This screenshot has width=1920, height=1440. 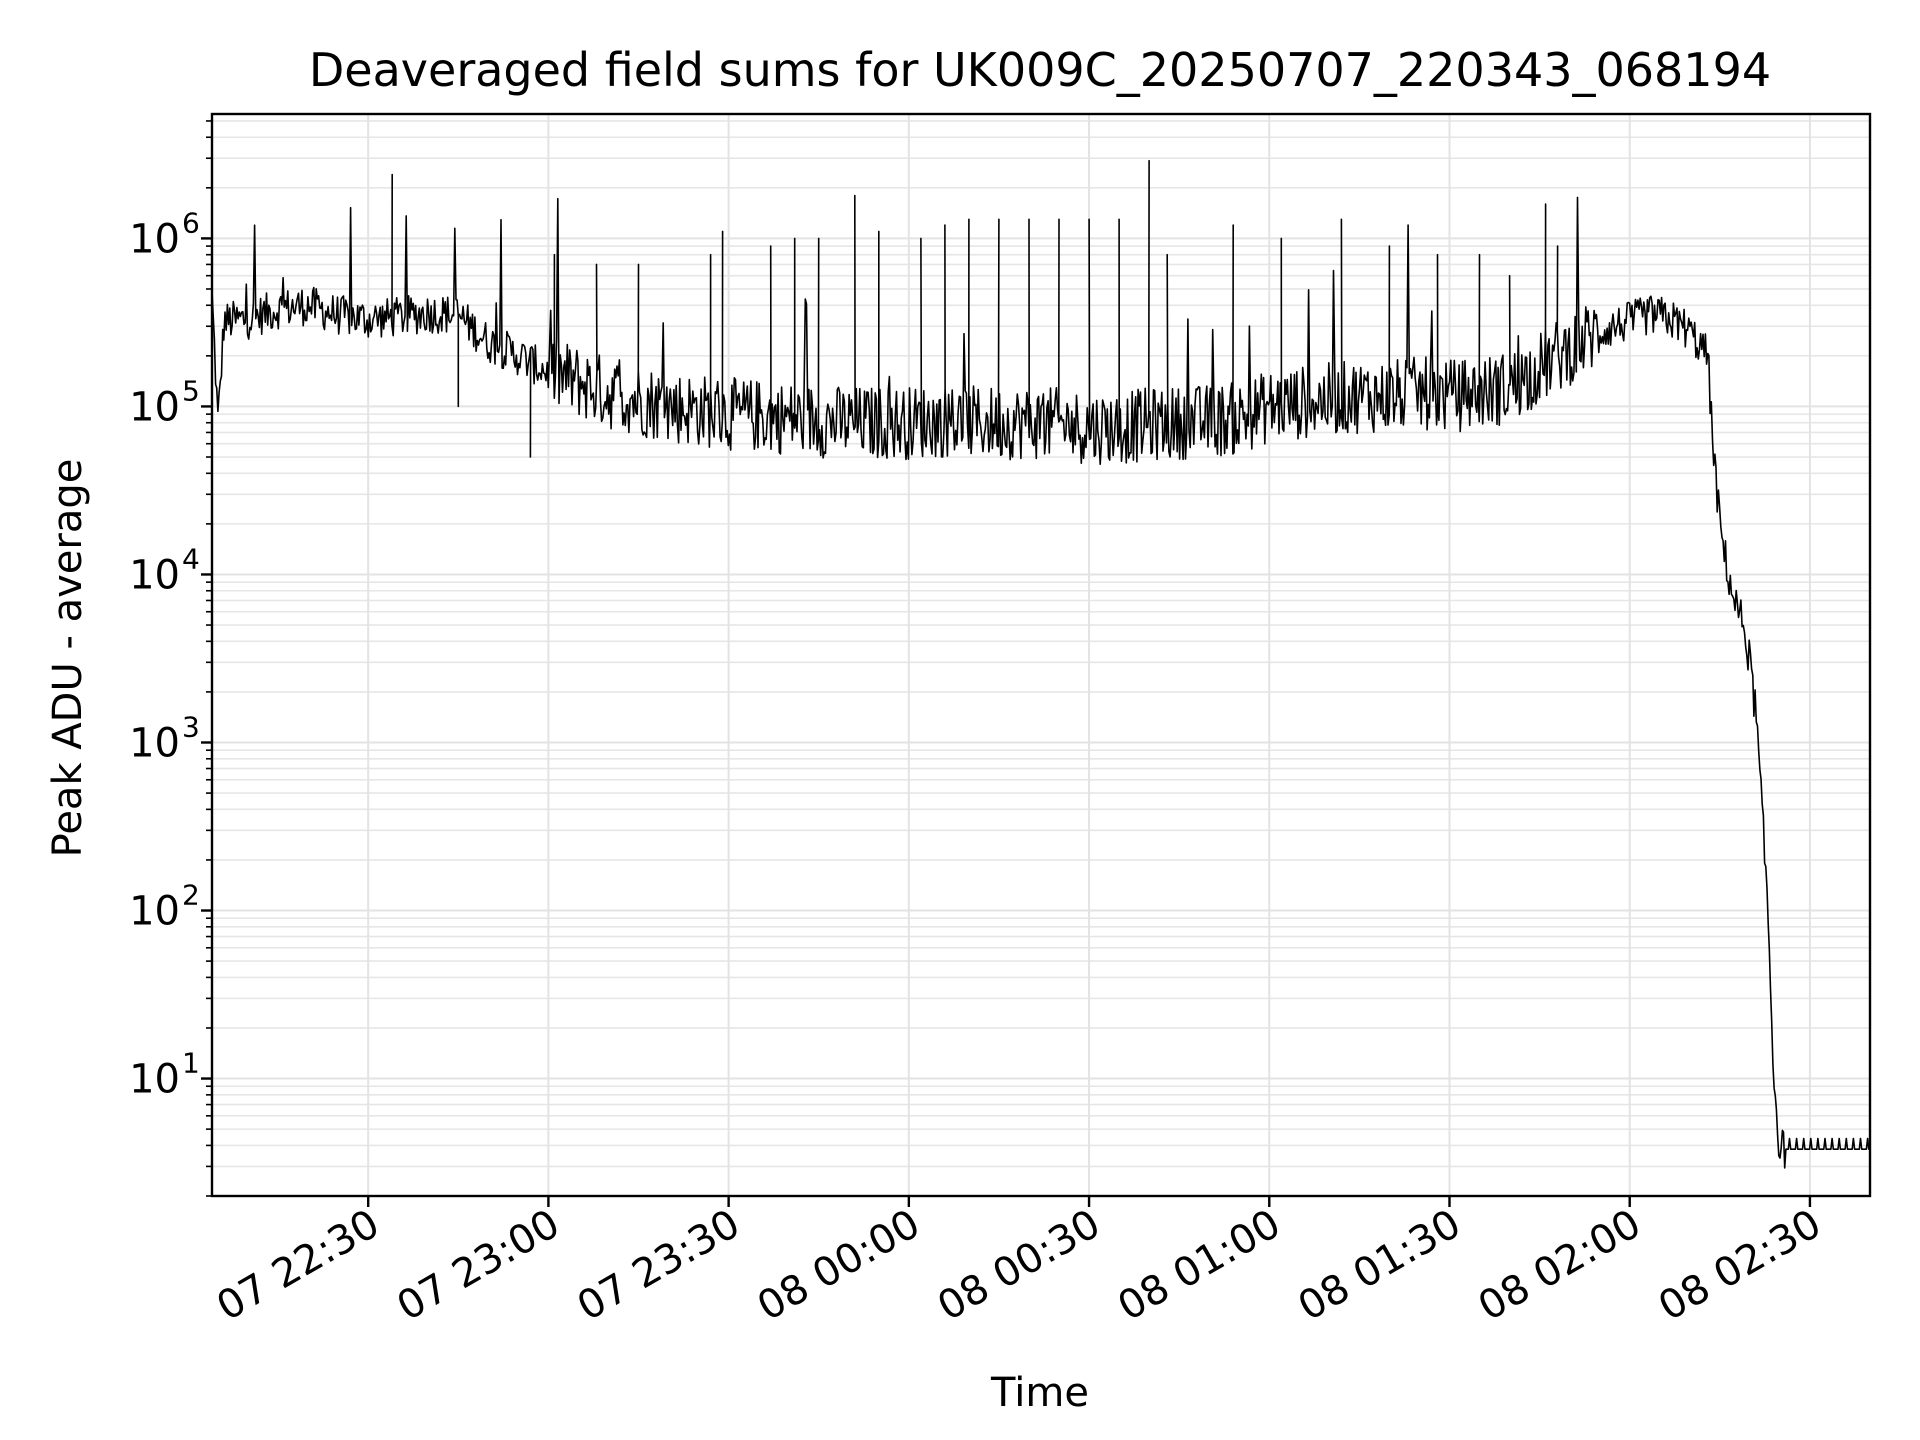 I want to click on x-axis-label: Time, so click(x=1039, y=1393).